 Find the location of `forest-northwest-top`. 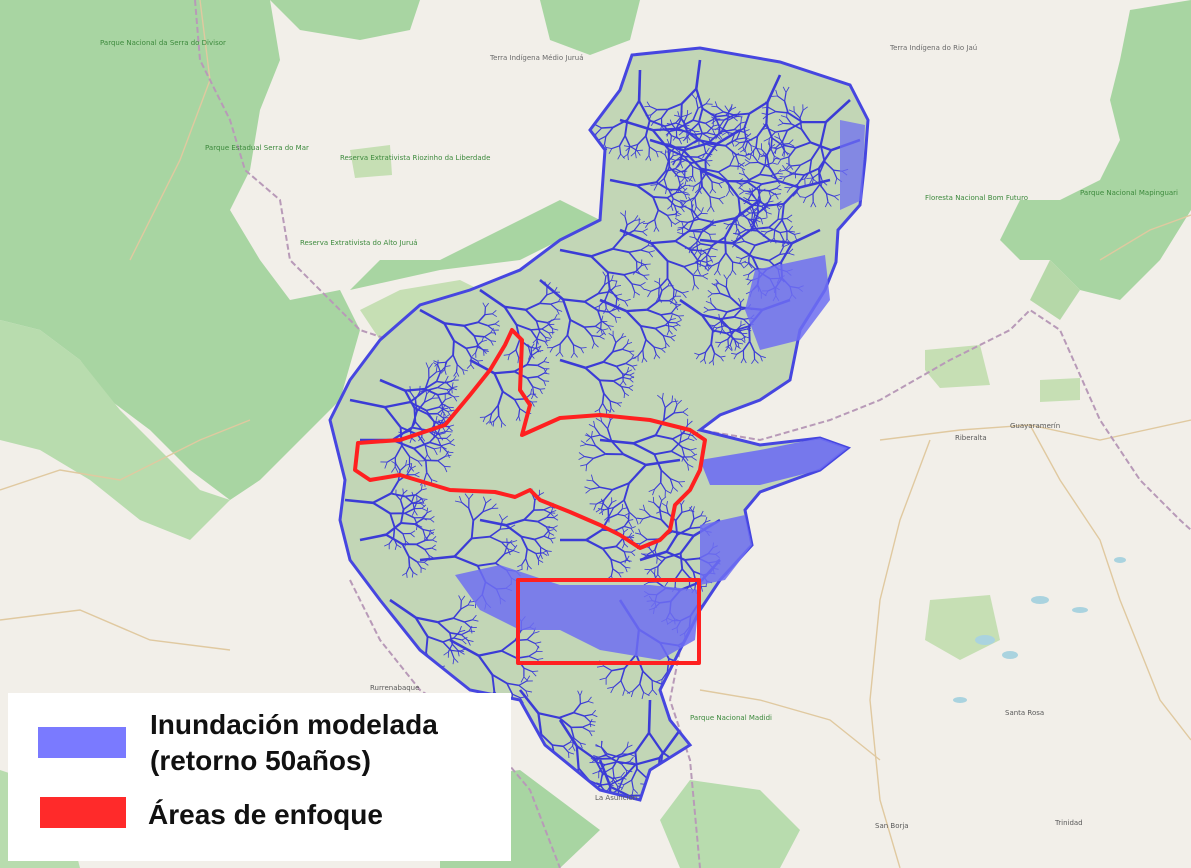

forest-northwest-top is located at coordinates (345, 20).